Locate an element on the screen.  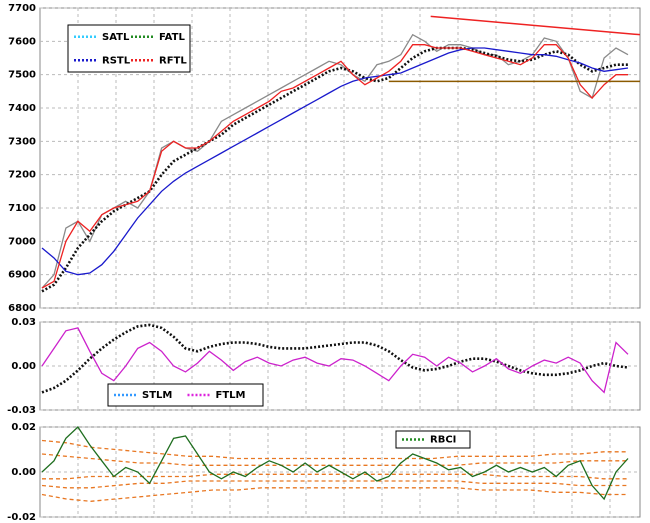
legend-label: SATL is located at coordinates (116, 37).